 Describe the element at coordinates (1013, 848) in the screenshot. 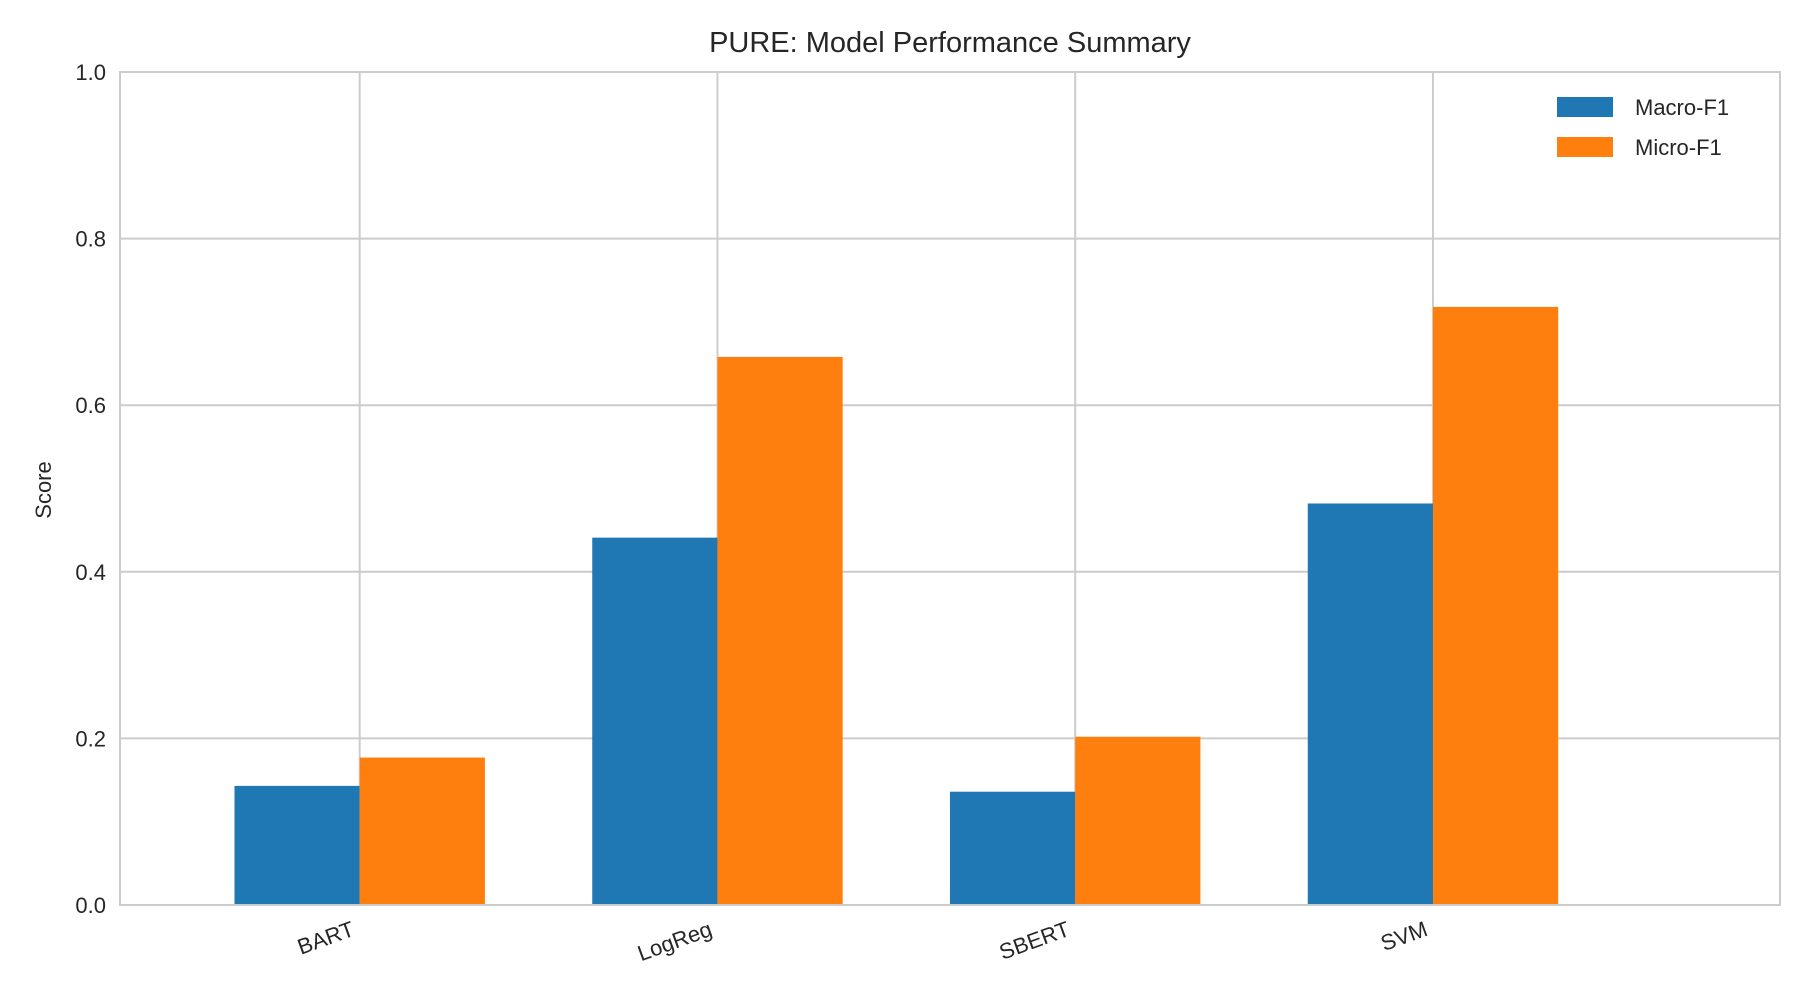

I see `bar-macro-f1-sbert` at that location.